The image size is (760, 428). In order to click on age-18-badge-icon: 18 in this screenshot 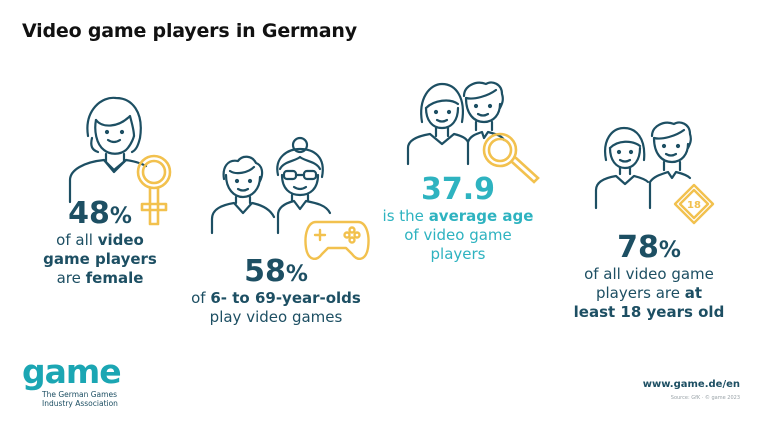, I will do `click(694, 204)`.